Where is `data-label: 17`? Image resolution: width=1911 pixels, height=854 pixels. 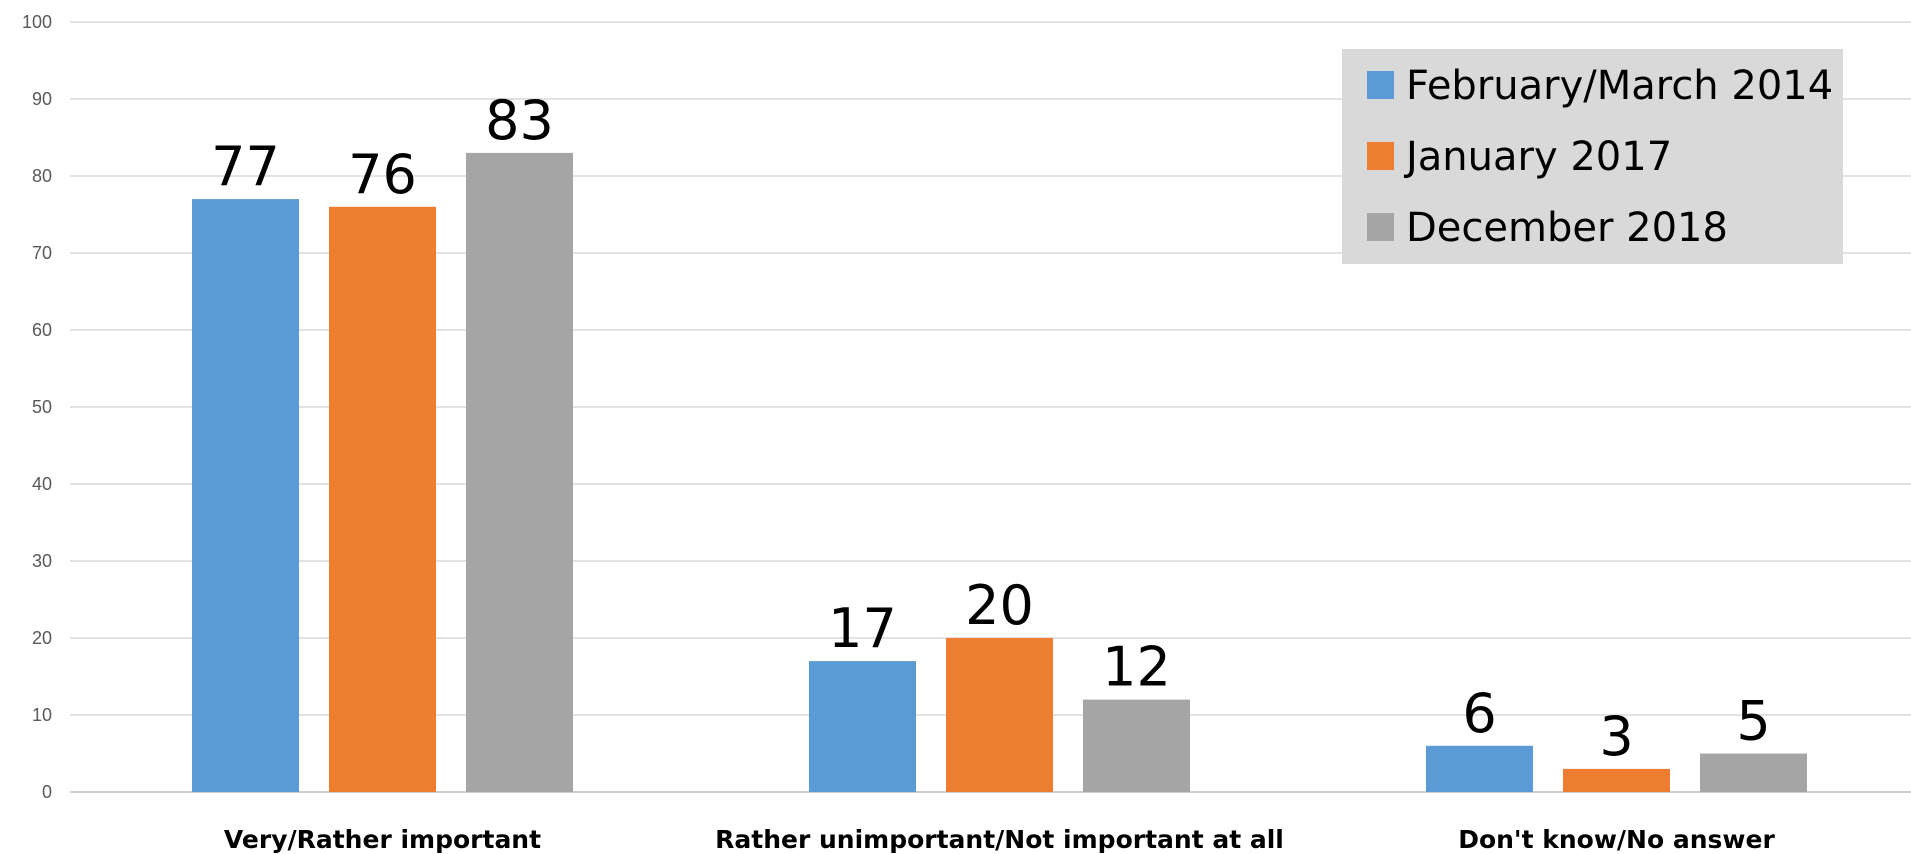 data-label: 17 is located at coordinates (862, 628).